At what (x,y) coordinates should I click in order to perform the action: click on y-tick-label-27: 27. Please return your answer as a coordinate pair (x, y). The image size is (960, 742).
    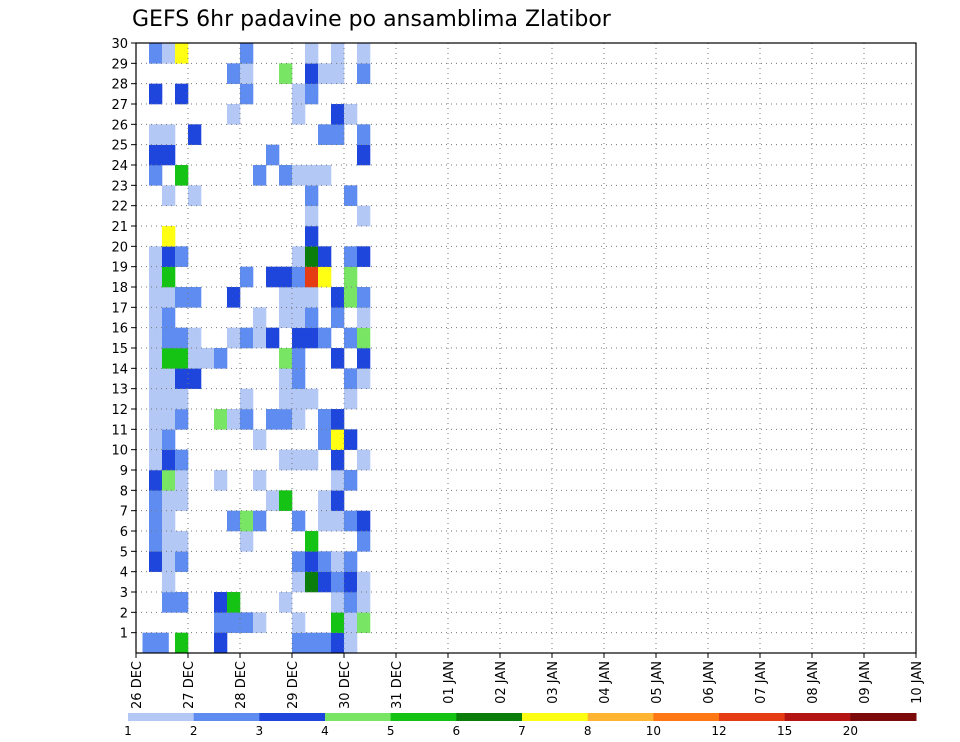
    Looking at the image, I should click on (119, 105).